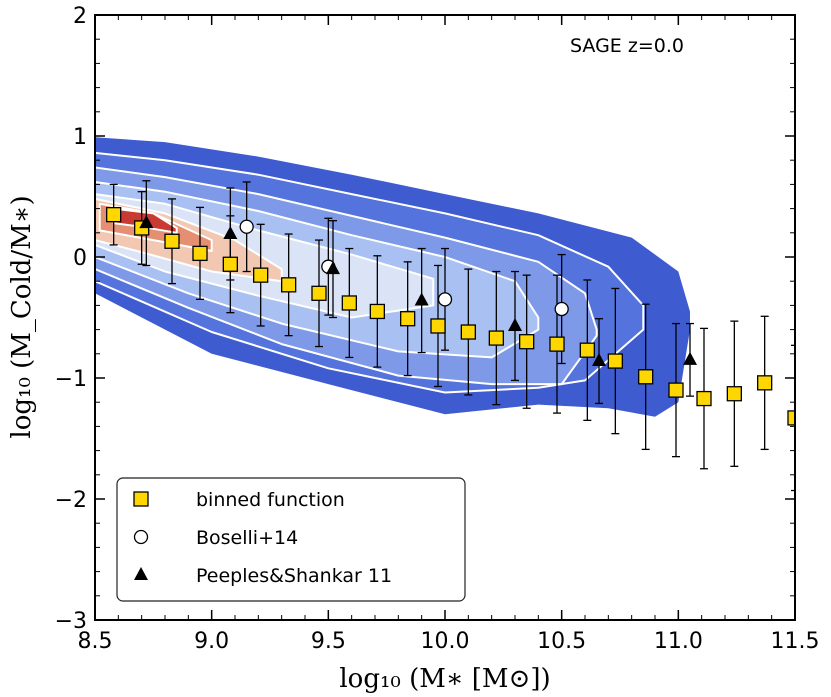  What do you see at coordinates (270, 500) in the screenshot?
I see `legend-label-0: binned function` at bounding box center [270, 500].